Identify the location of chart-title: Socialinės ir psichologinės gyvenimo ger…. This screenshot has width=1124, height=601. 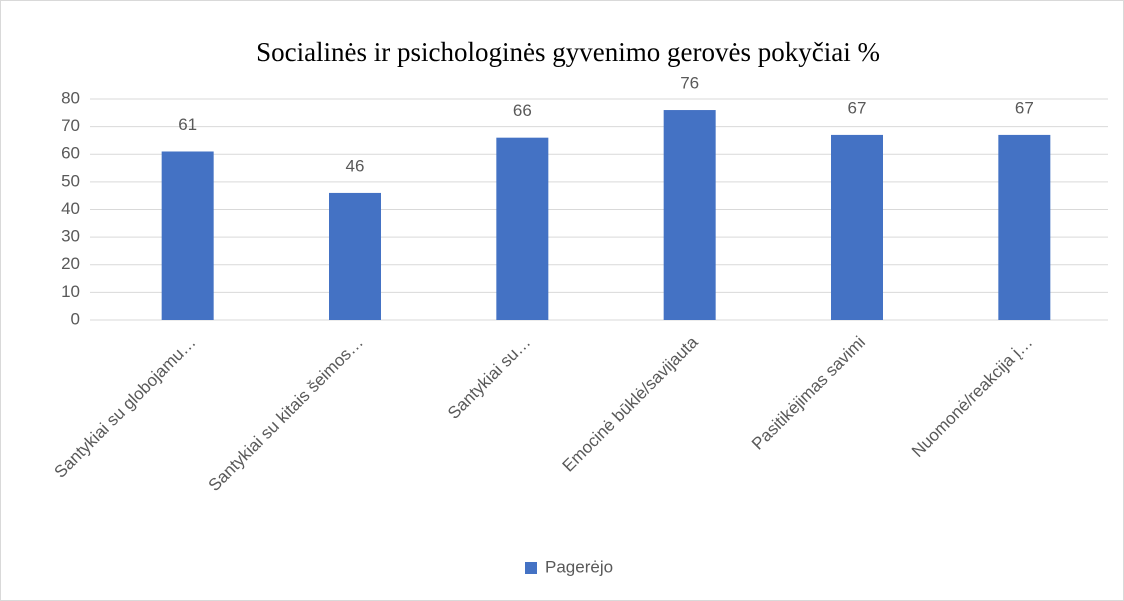
(568, 52).